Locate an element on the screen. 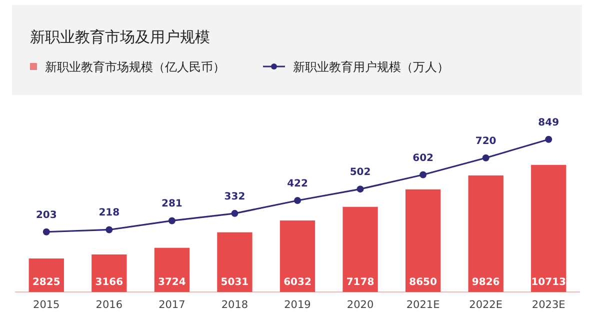 This screenshot has width=594, height=320. x-tick-label: 2023E is located at coordinates (549, 305).